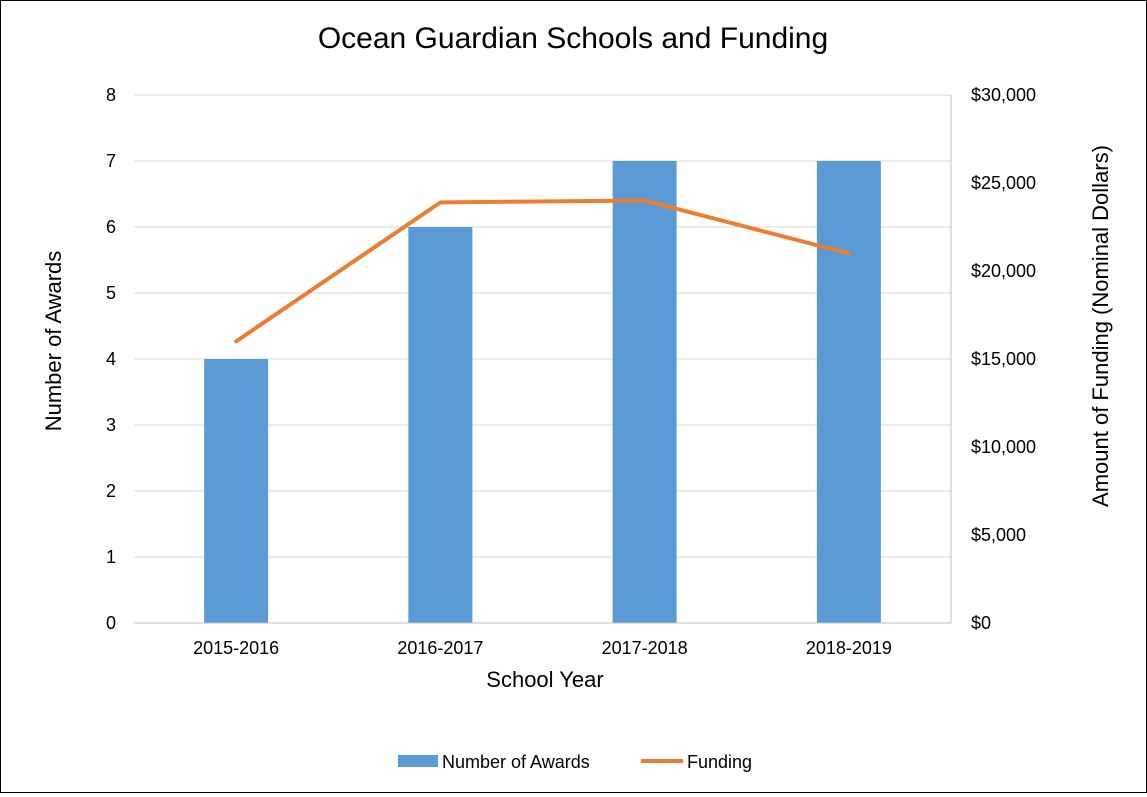  Describe the element at coordinates (719, 762) in the screenshot. I see `legend-label-funding: Funding` at that location.